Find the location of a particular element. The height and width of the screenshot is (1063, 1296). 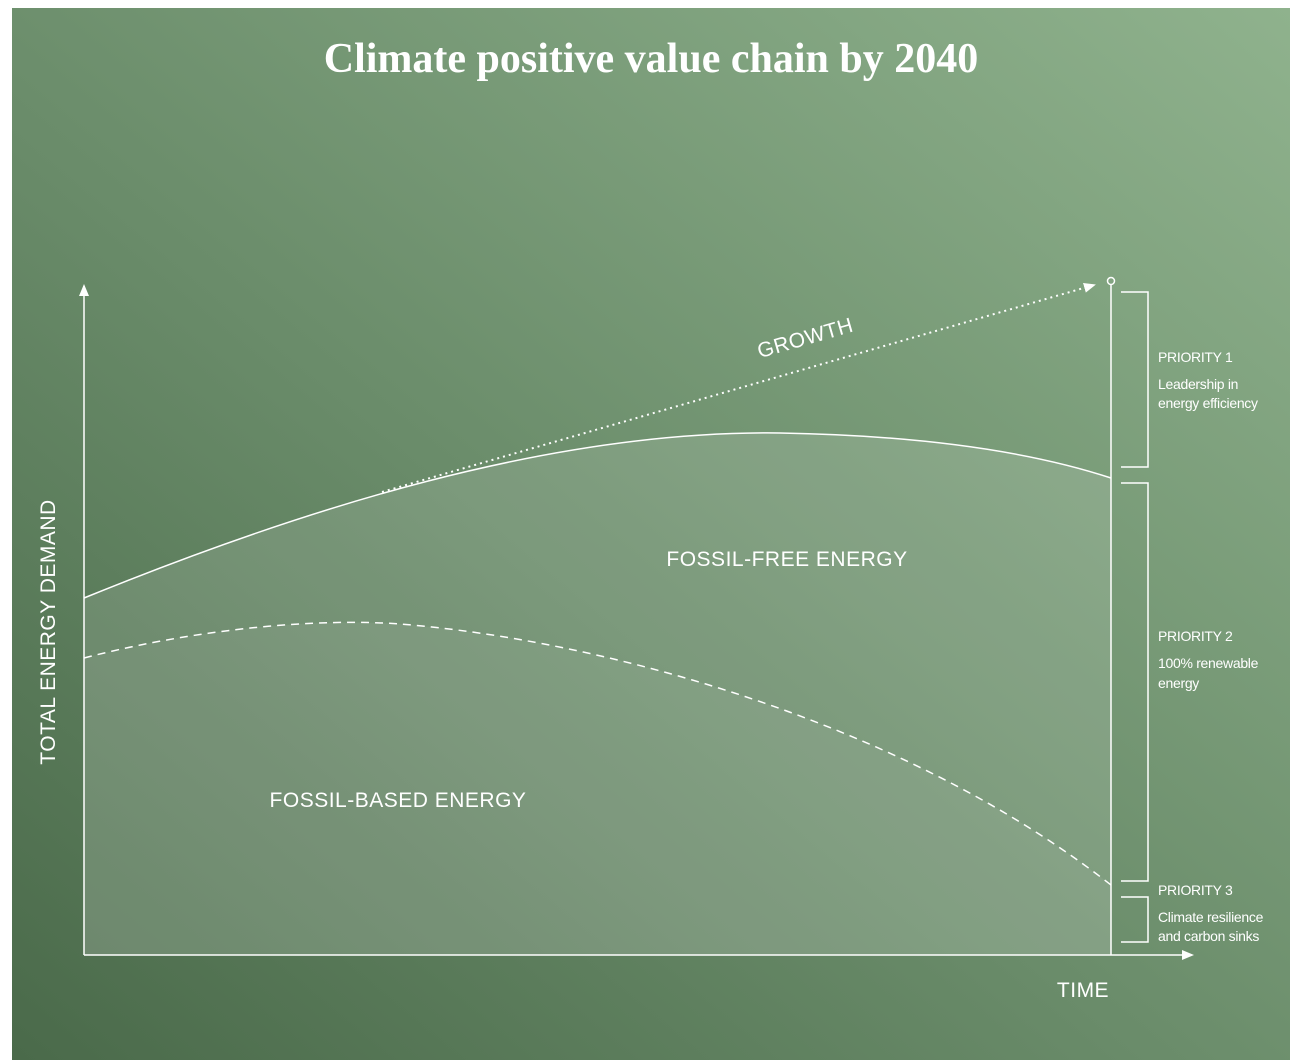

title: Climate positive value chain by 2040 is located at coordinates (651, 59).